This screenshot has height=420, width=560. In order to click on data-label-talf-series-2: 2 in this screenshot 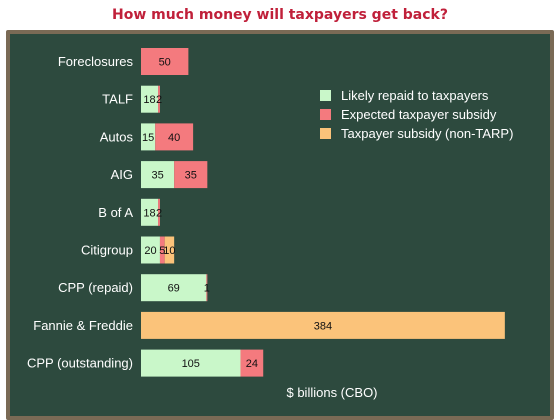, I will do `click(159, 100)`.